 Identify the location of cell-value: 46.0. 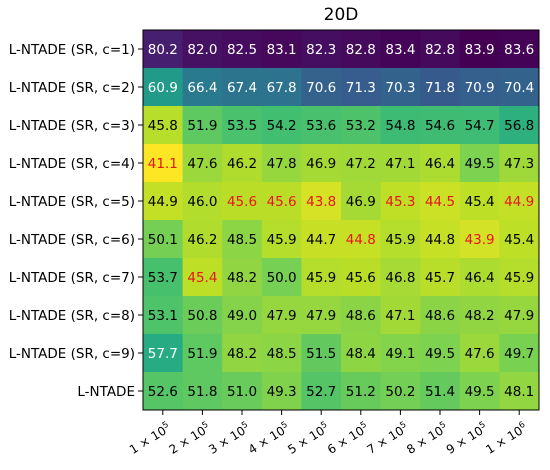
(202, 202).